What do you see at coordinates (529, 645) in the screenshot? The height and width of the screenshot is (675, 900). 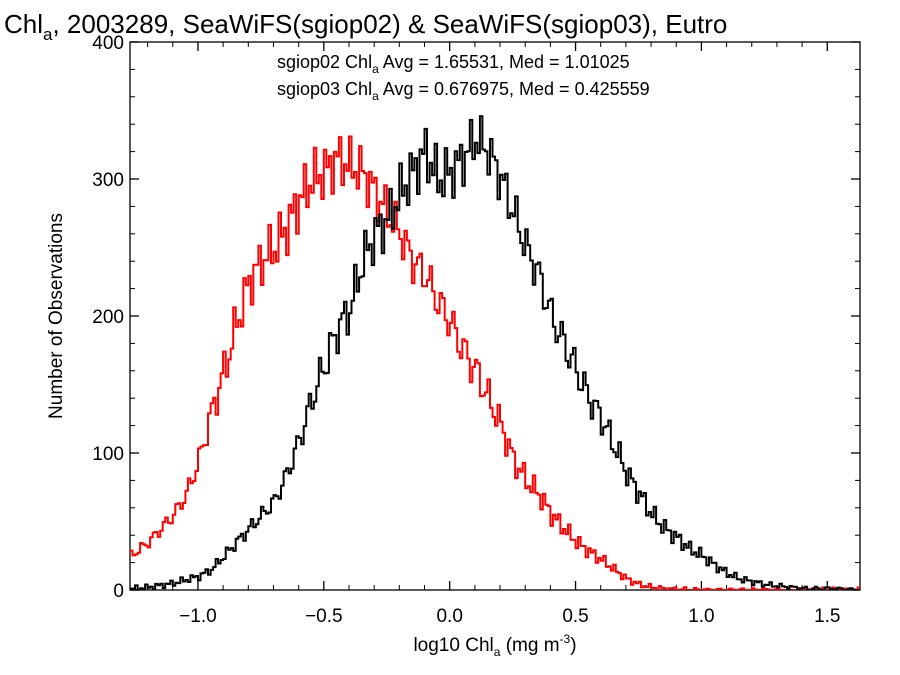 I see `x-axis-label-mid: (mg m` at bounding box center [529, 645].